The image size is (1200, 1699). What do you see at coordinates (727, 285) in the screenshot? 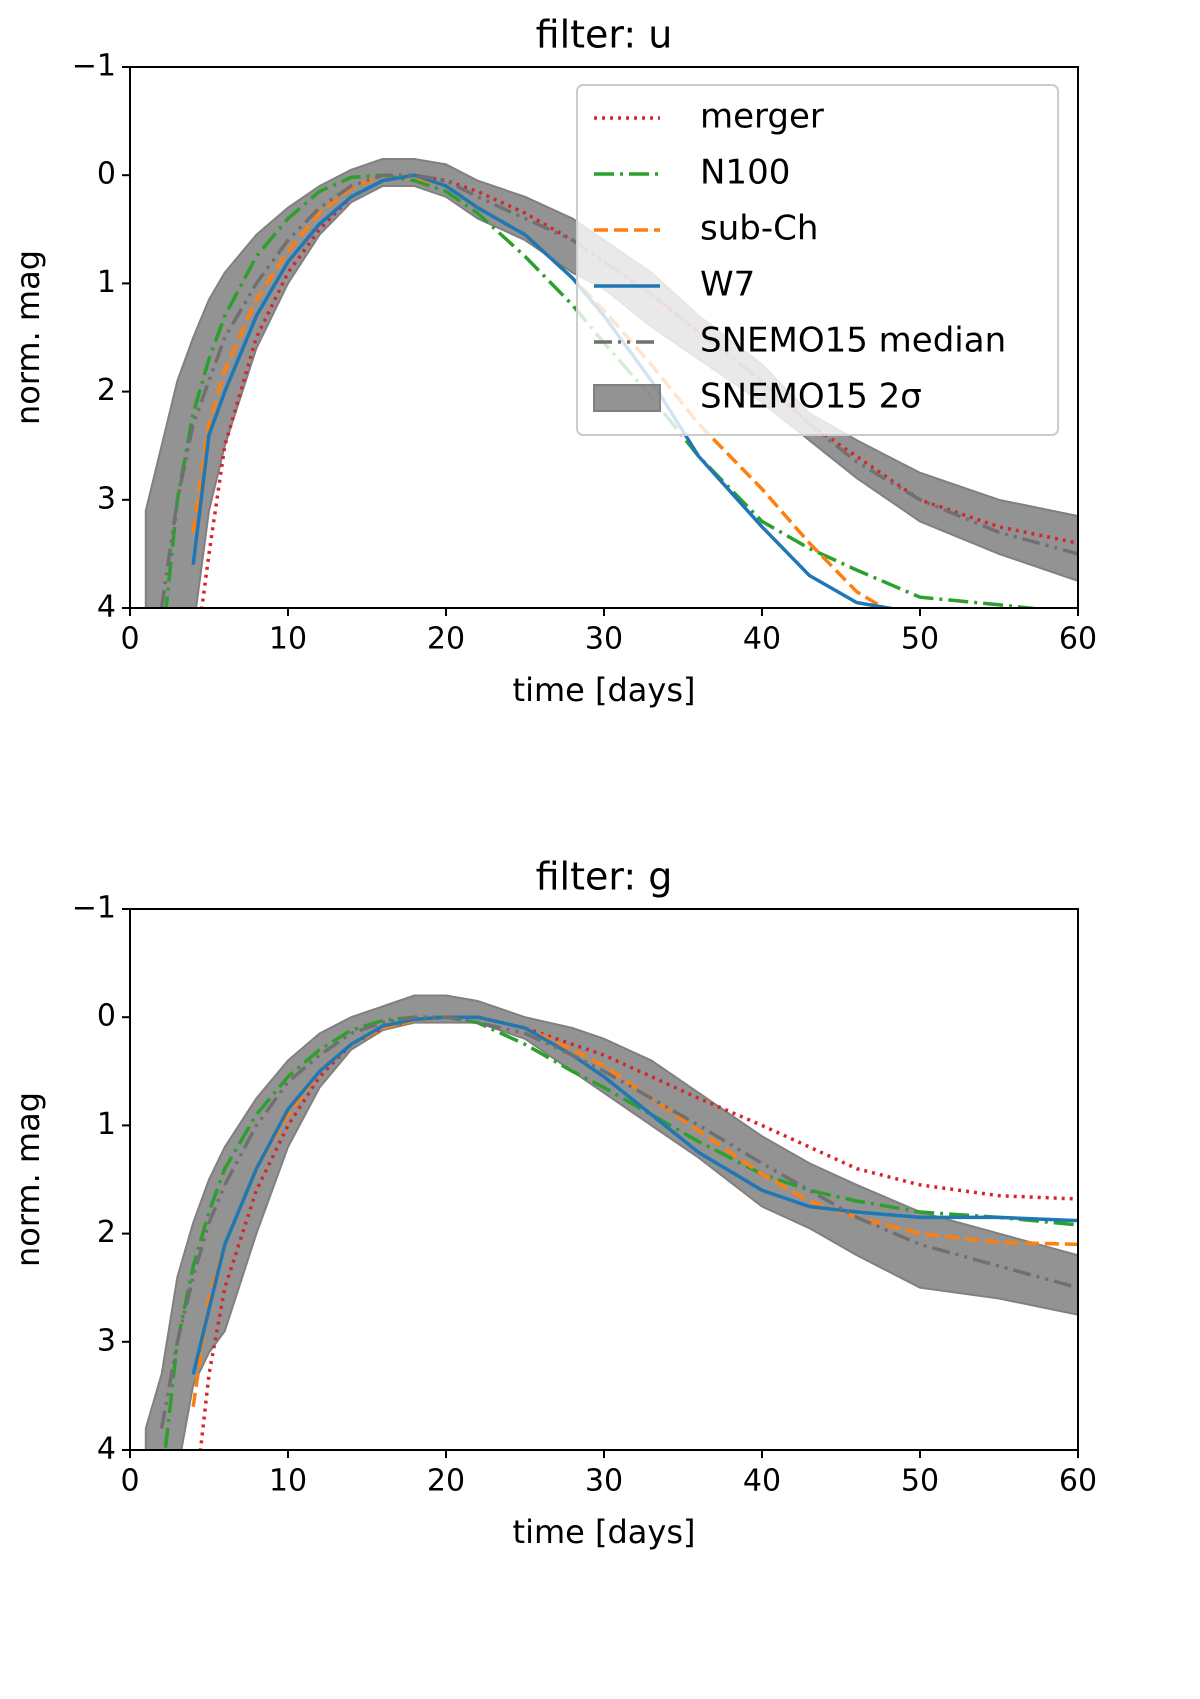
I see `legend-label: W7` at bounding box center [727, 285].